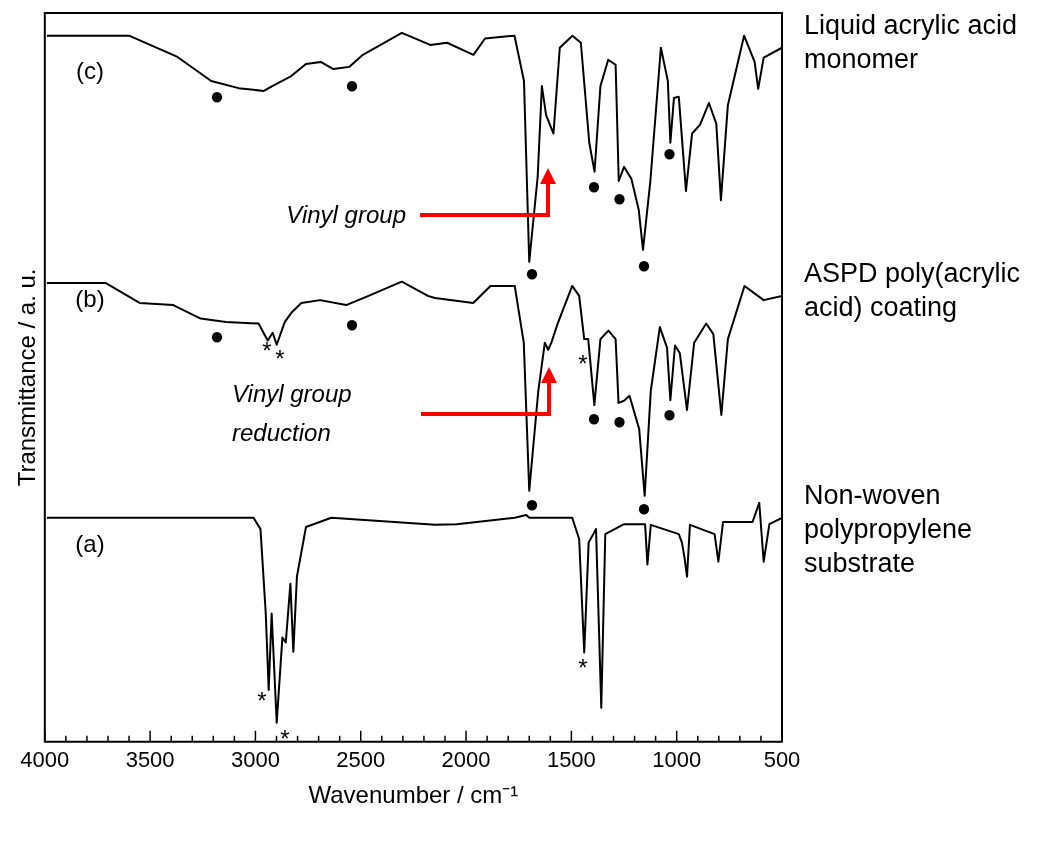  Describe the element at coordinates (90, 298) in the screenshot. I see `annotation: (b)` at that location.